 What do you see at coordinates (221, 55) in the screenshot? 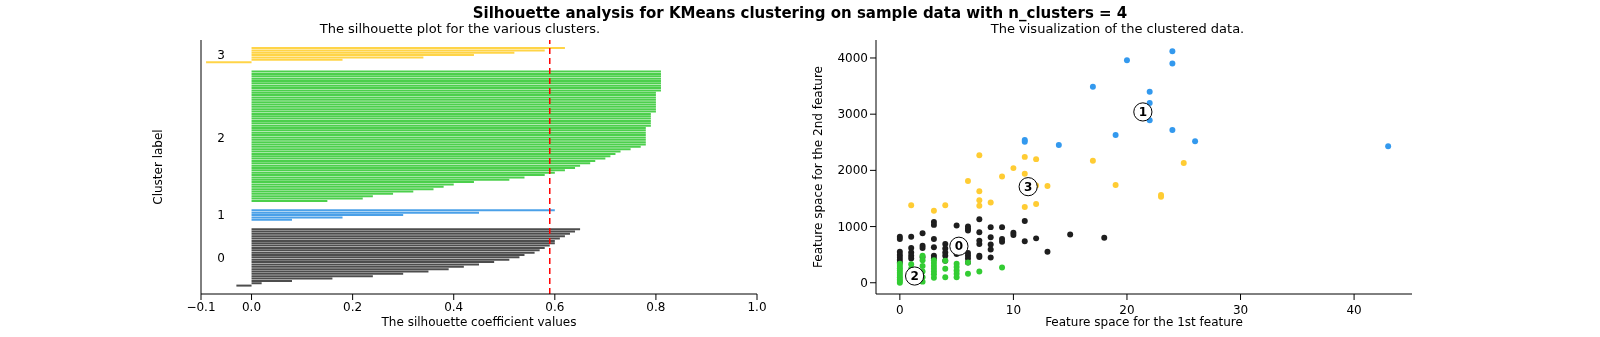
I see `y-tick-label: 3` at bounding box center [221, 55].